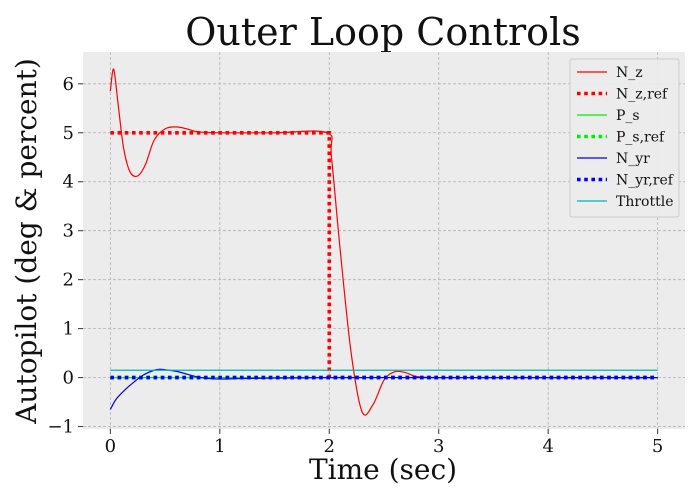 Image resolution: width=700 pixels, height=500 pixels. What do you see at coordinates (641, 138) in the screenshot?
I see `legend-label-p-s-ref: P_s,ref` at bounding box center [641, 138].